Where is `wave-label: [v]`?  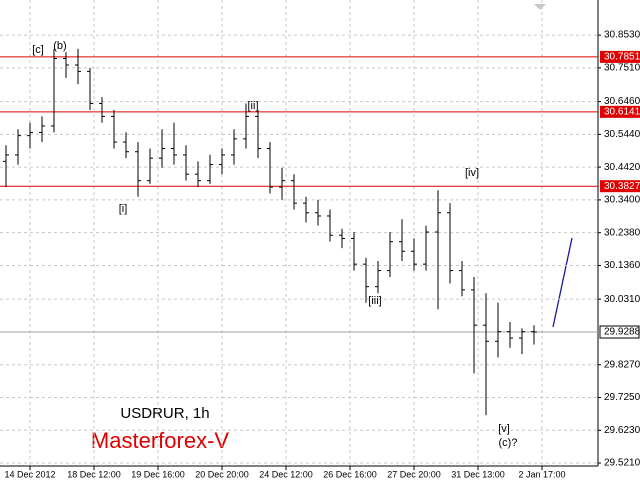 wave-label: [v] is located at coordinates (504, 429).